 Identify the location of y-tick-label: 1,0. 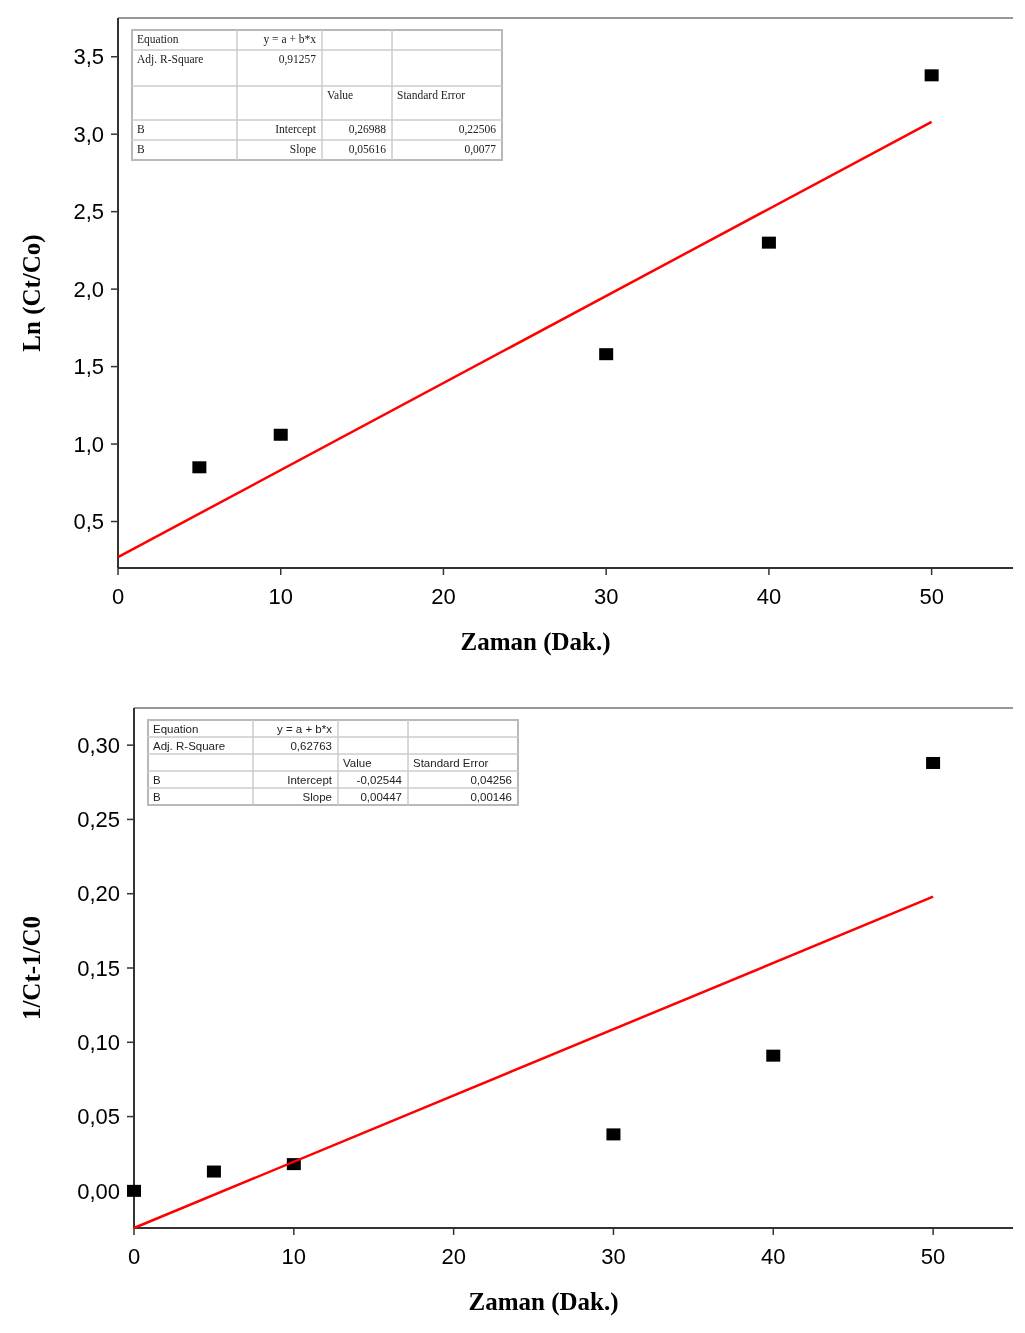
(88, 444).